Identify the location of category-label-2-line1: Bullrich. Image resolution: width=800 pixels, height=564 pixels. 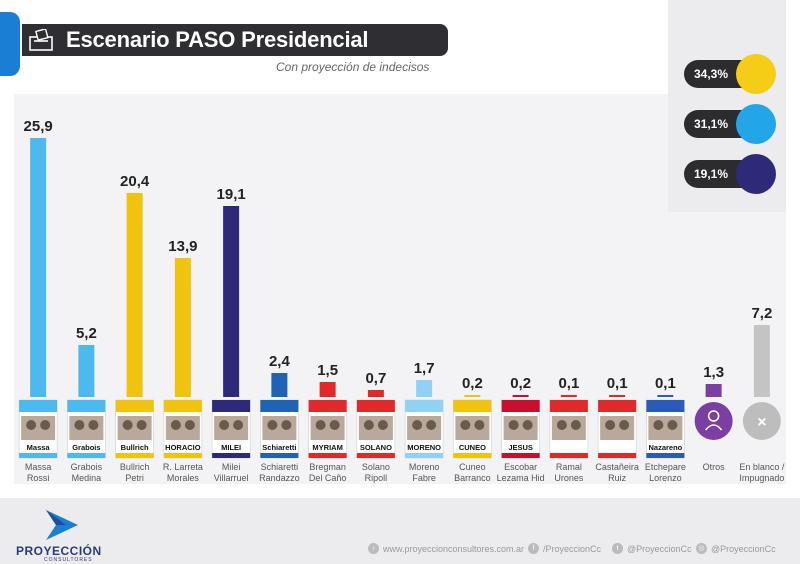
(135, 467).